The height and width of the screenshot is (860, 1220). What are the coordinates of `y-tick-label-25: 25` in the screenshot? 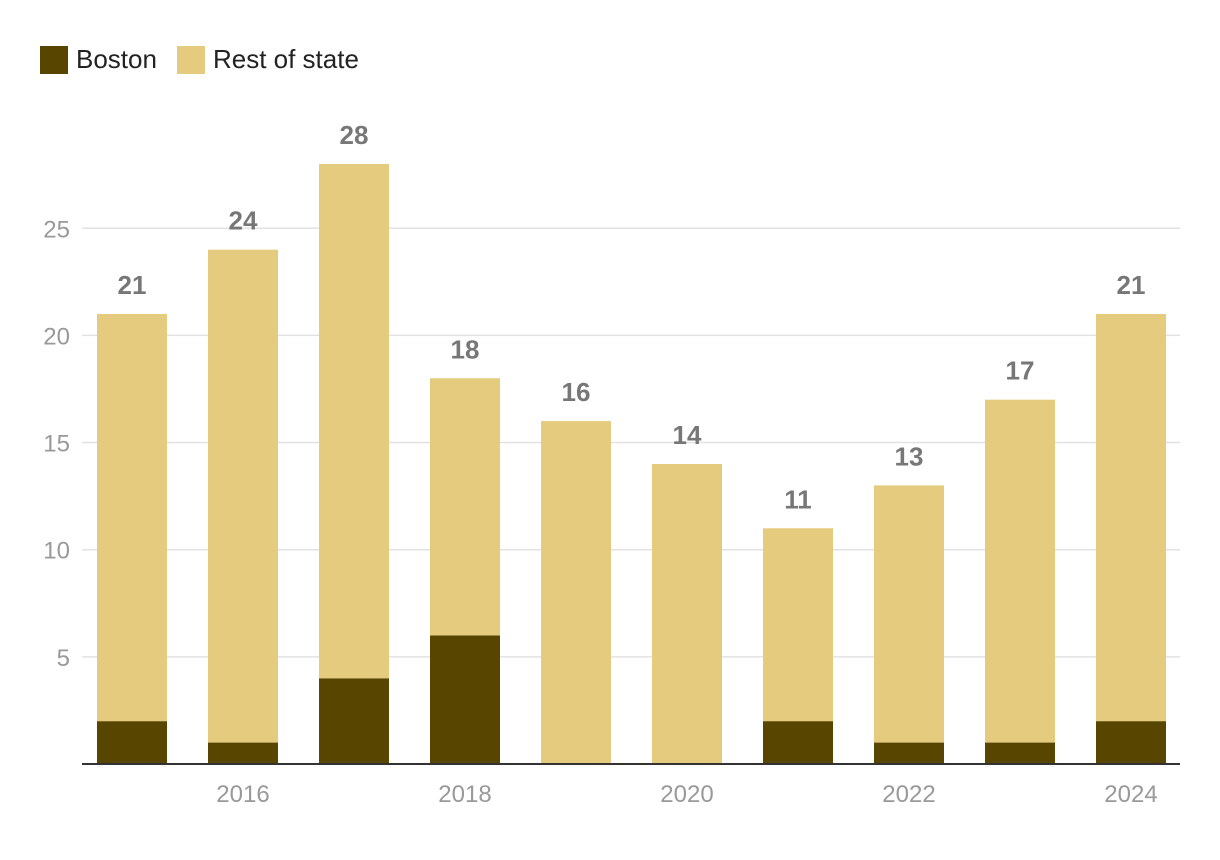 It's located at (56, 229).